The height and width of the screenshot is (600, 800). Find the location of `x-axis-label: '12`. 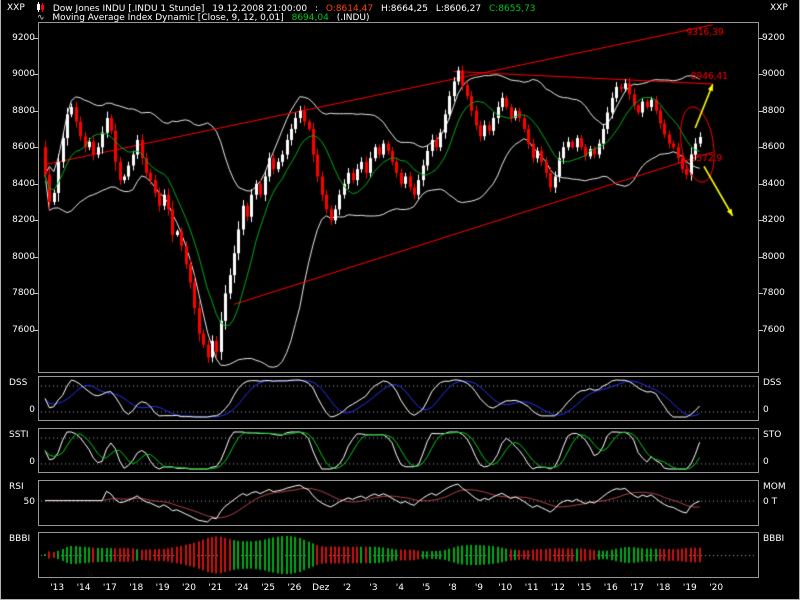

x-axis-label: '12 is located at coordinates (558, 588).